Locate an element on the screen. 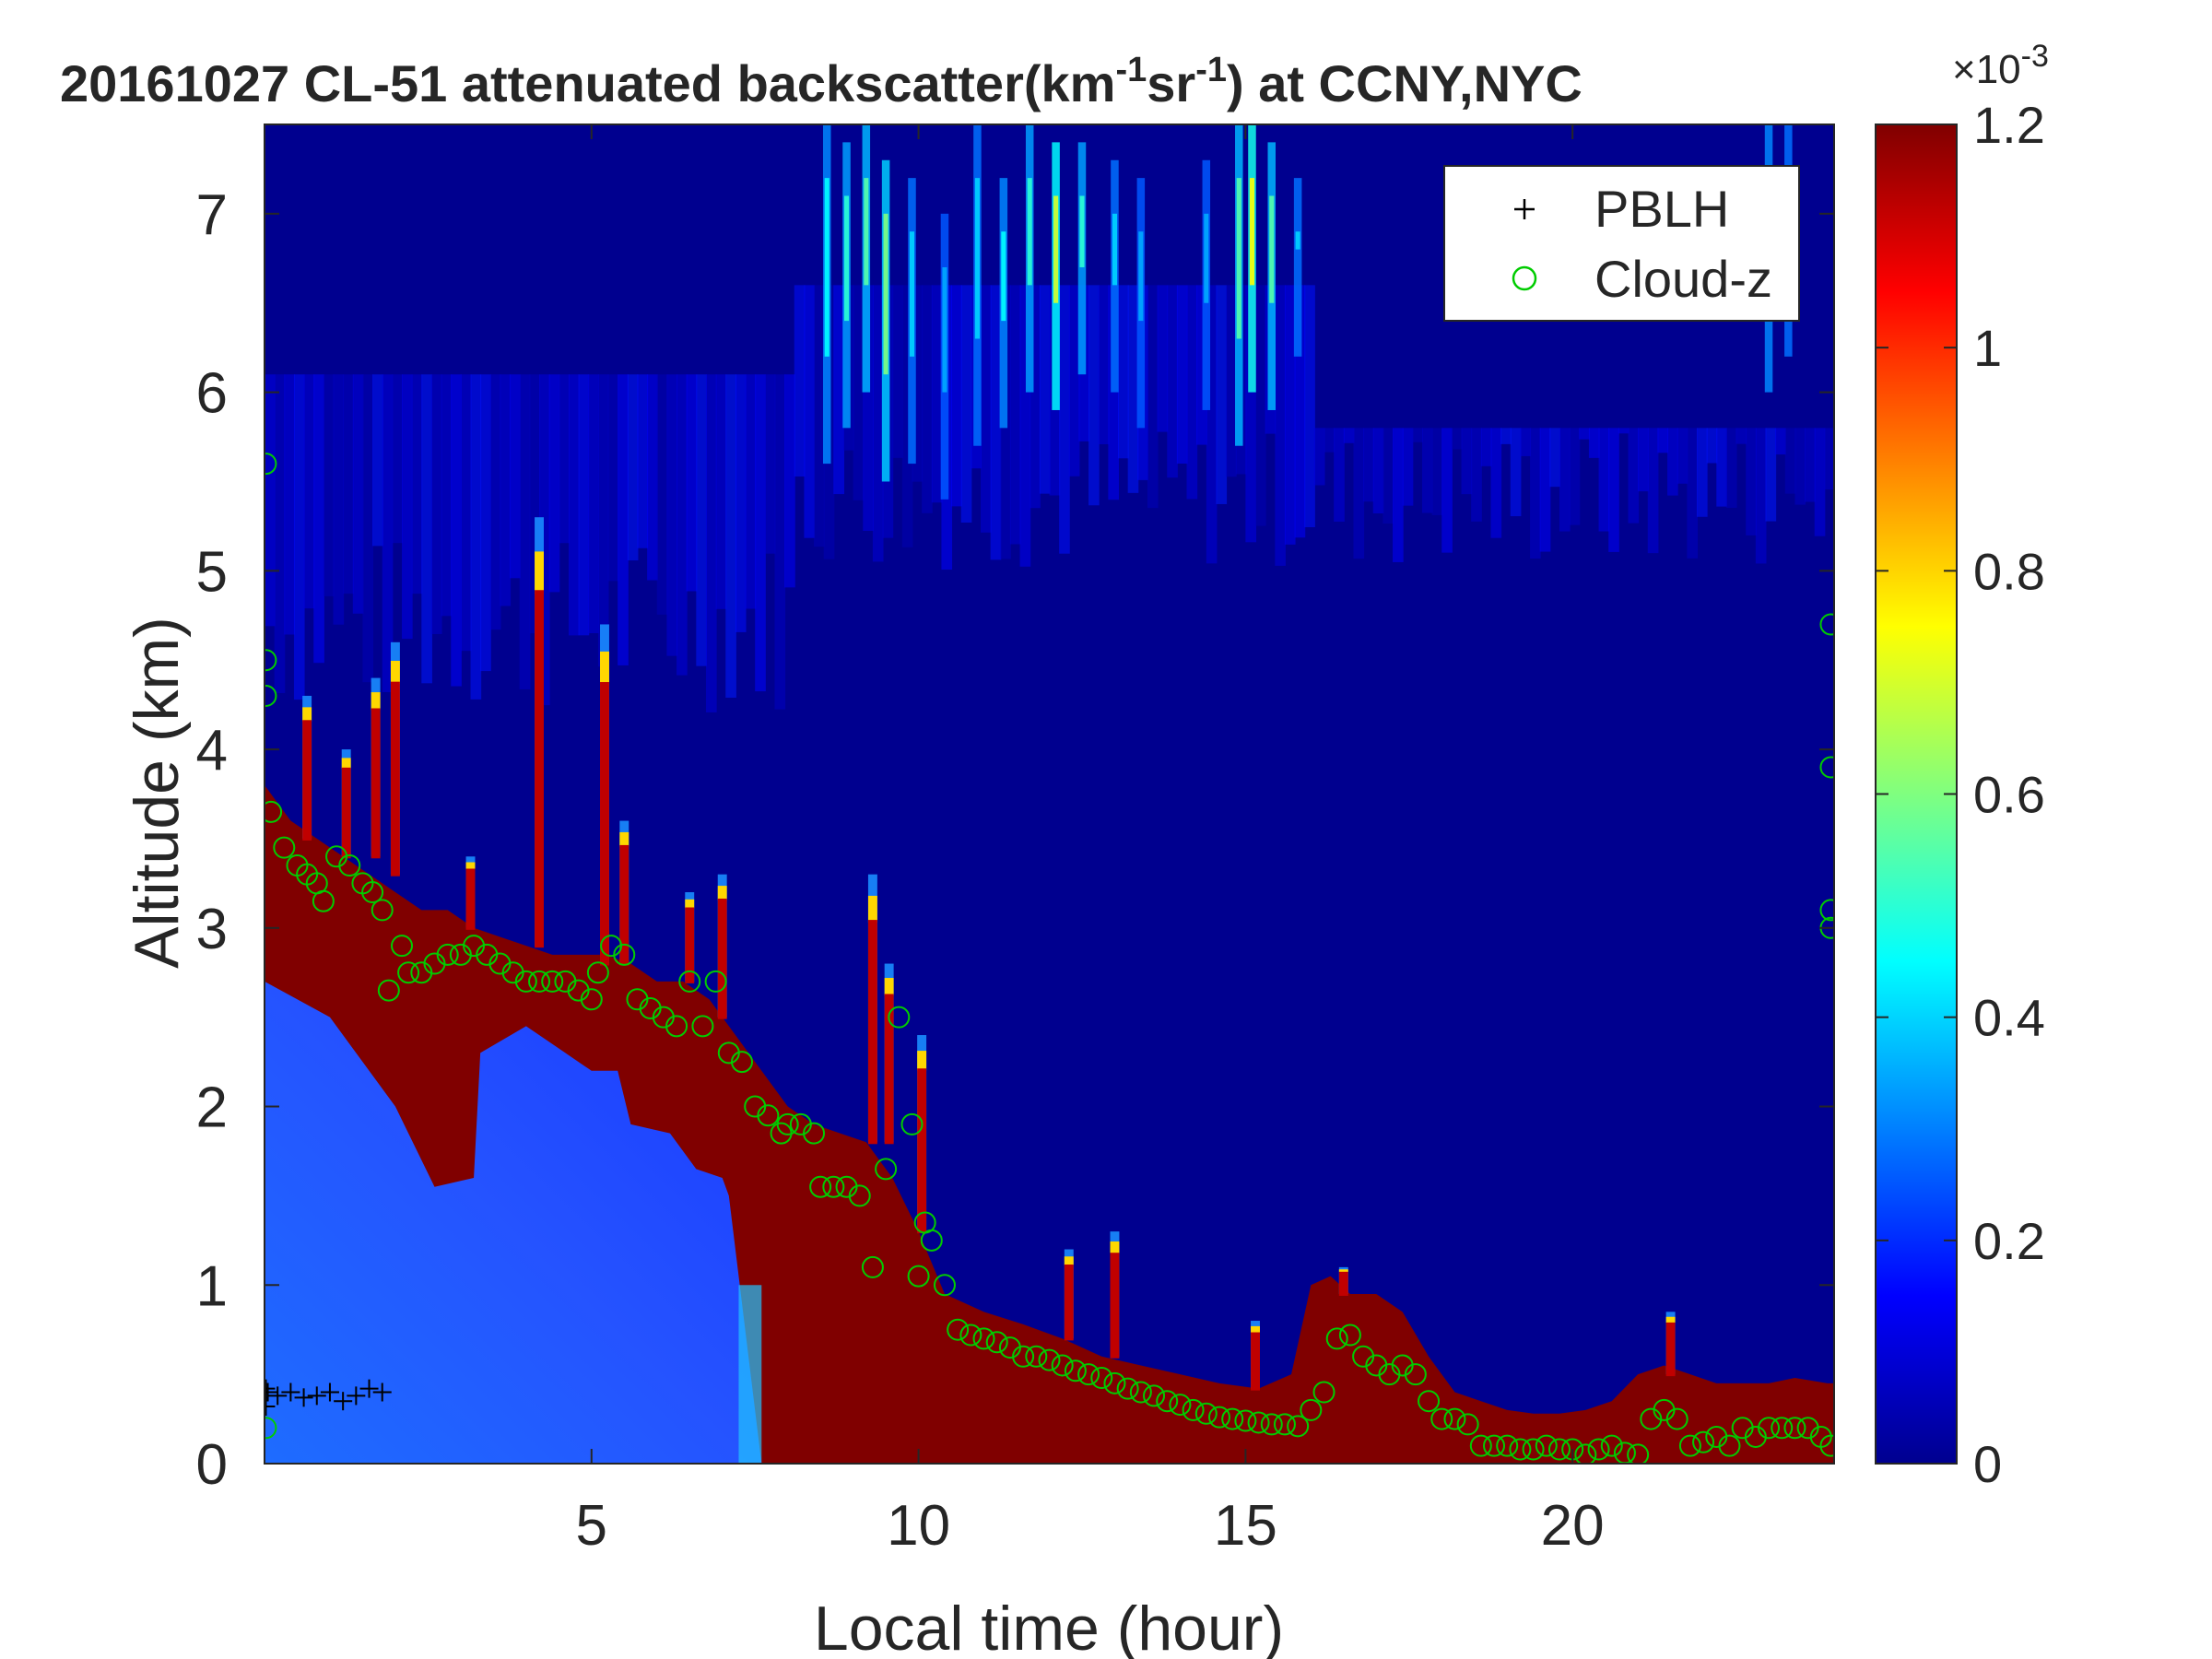 The image size is (2212, 1659). colorbar-ticks: 0 0.2 0.4 0.6 0.8 1 1.2 is located at coordinates (1960, 794).